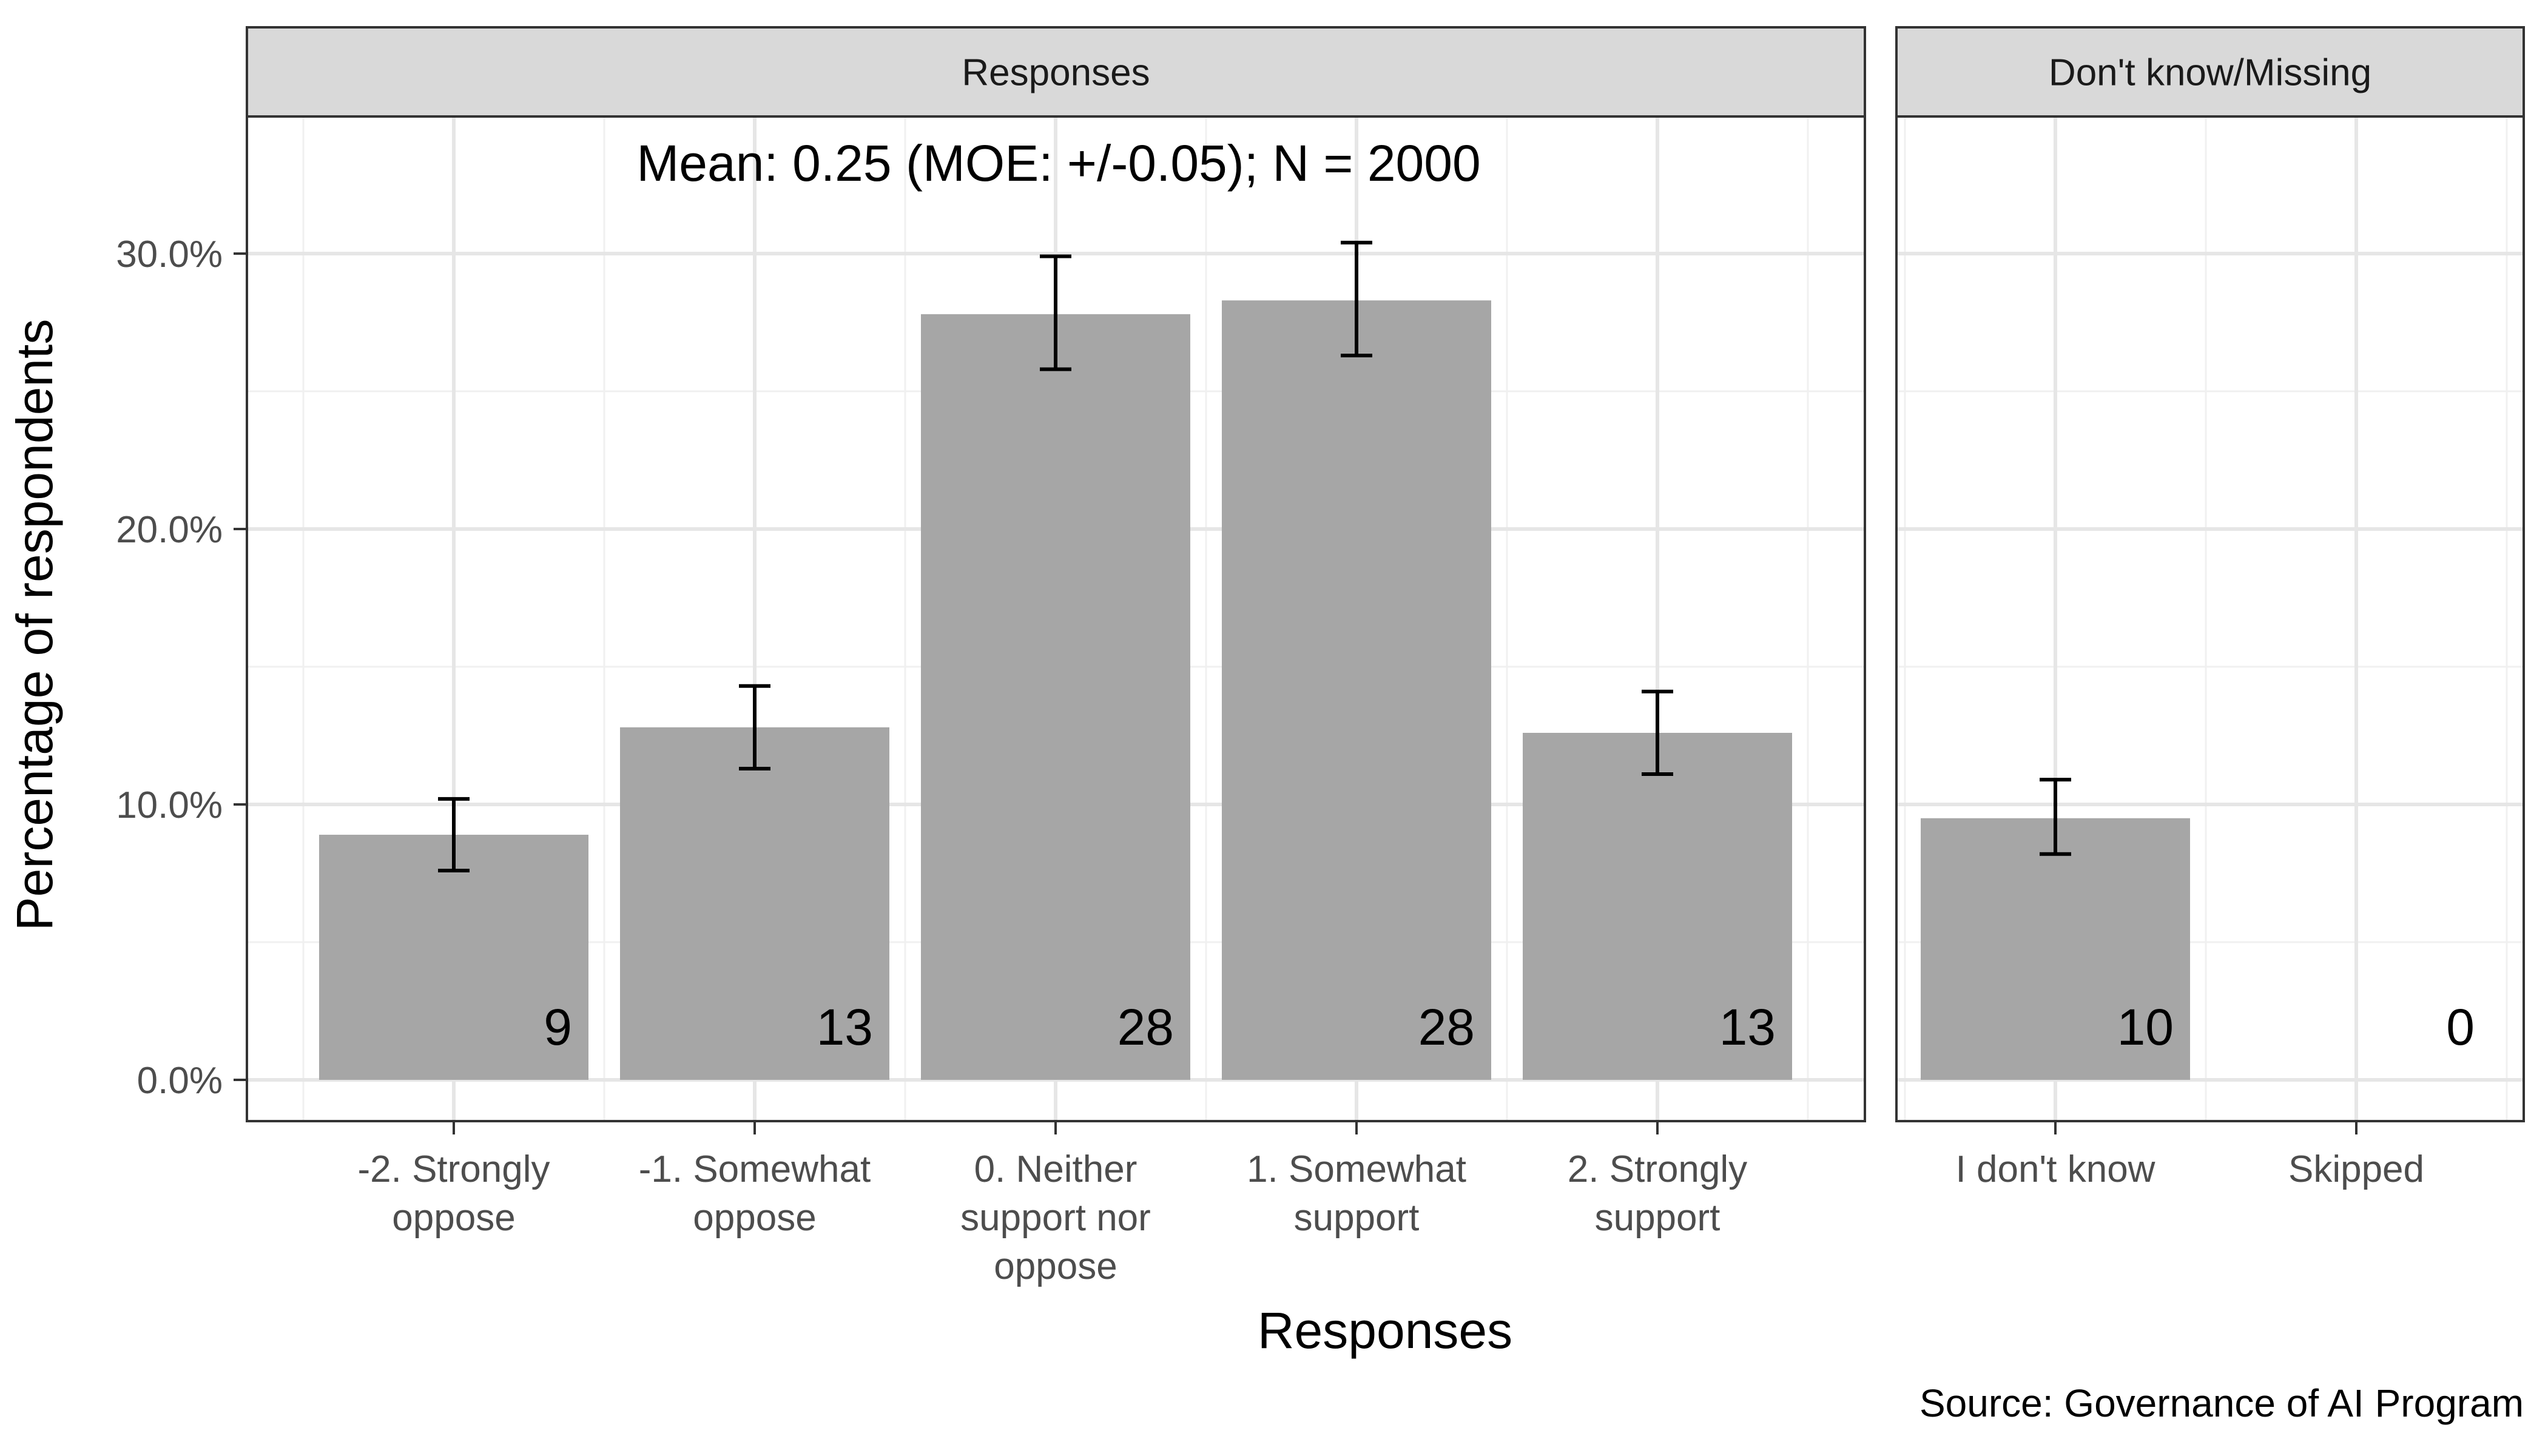  I want to click on strip-label: Responses, so click(1056, 73).